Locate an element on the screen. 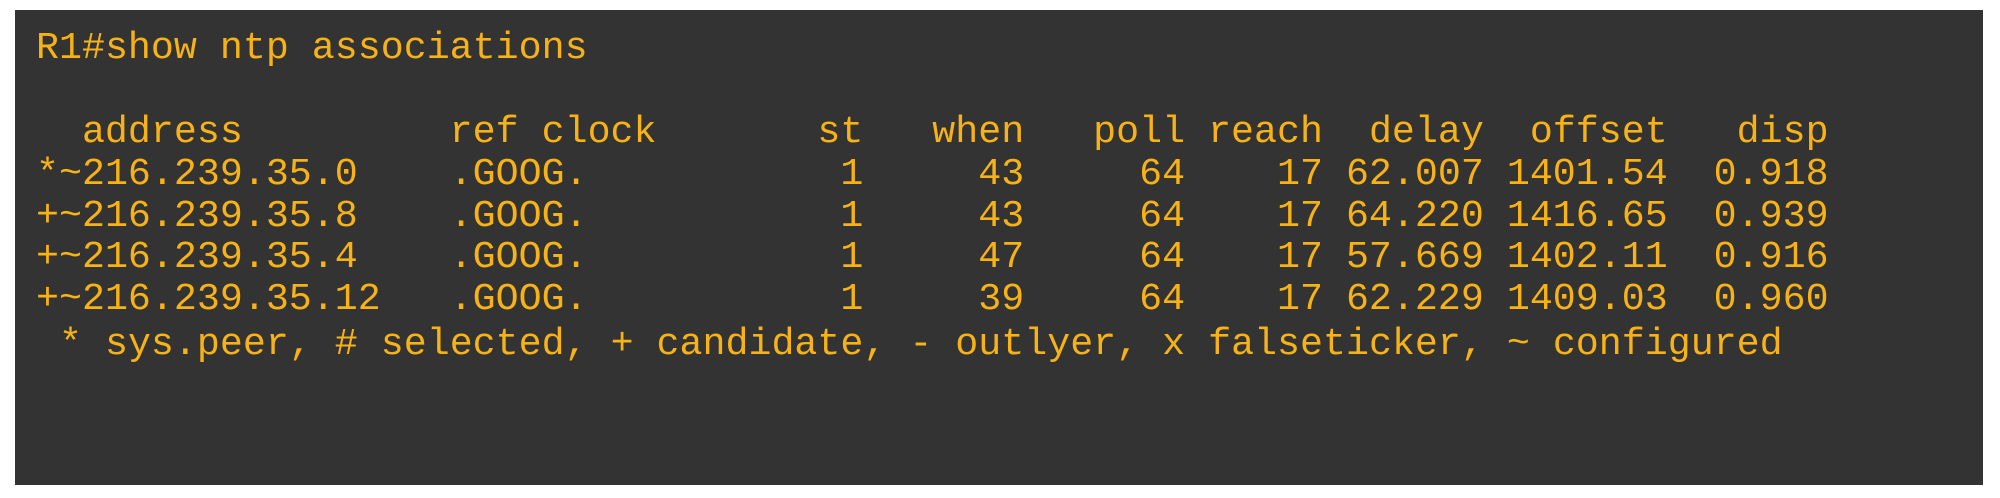 Image resolution: width=2000 pixels, height=498 pixels. column-header-delay: delay is located at coordinates (1426, 132).